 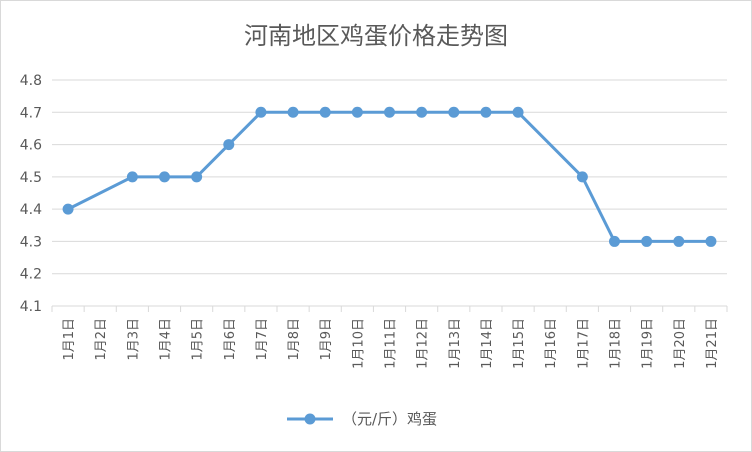 What do you see at coordinates (648, 343) in the screenshot?
I see `x-tick-label: 1月19日` at bounding box center [648, 343].